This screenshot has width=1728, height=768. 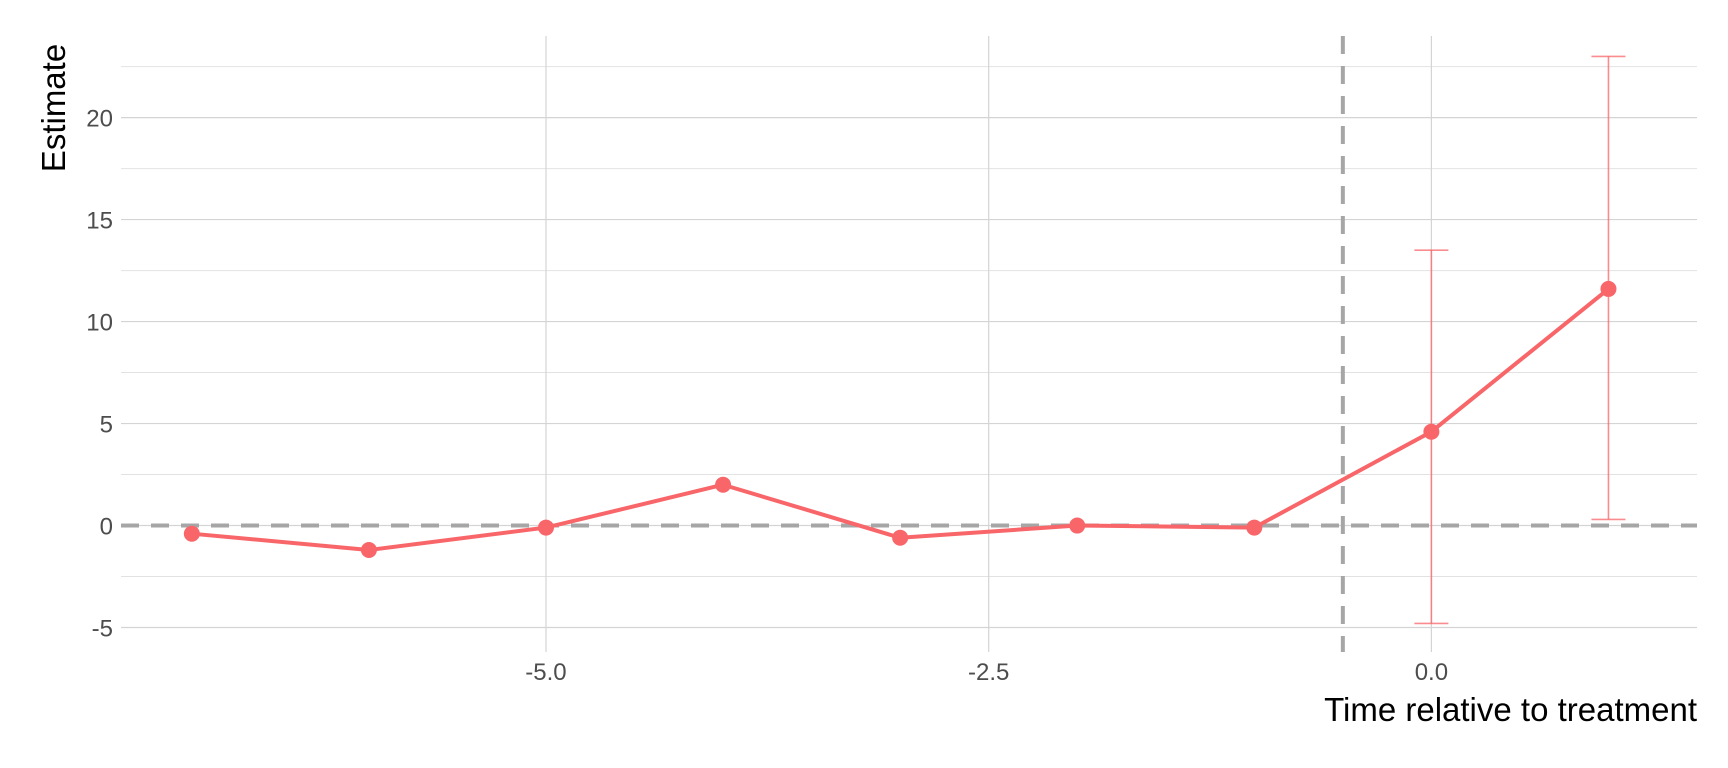 I want to click on y-tick-label: 15, so click(x=99, y=221).